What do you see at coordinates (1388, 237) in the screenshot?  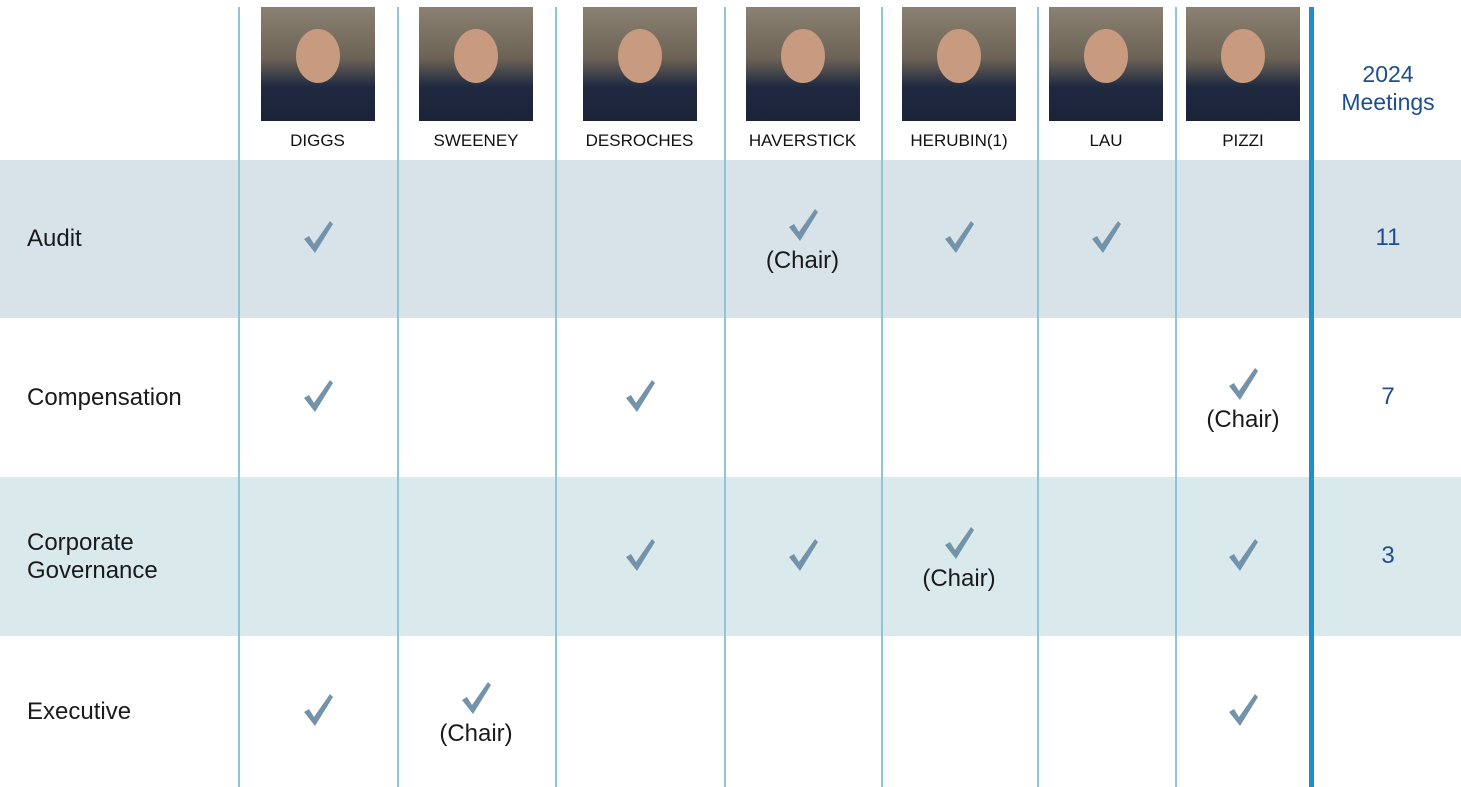 I see `meeting-count: 11` at bounding box center [1388, 237].